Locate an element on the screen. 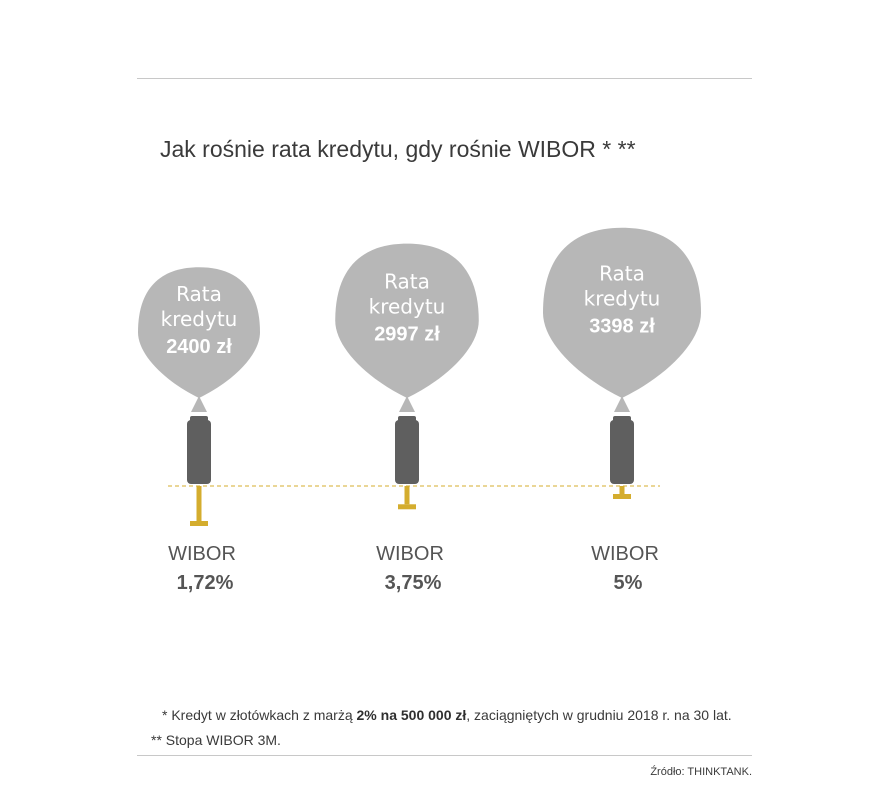 The height and width of the screenshot is (807, 894). wibor-value-label: 3,75% is located at coordinates (413, 583).